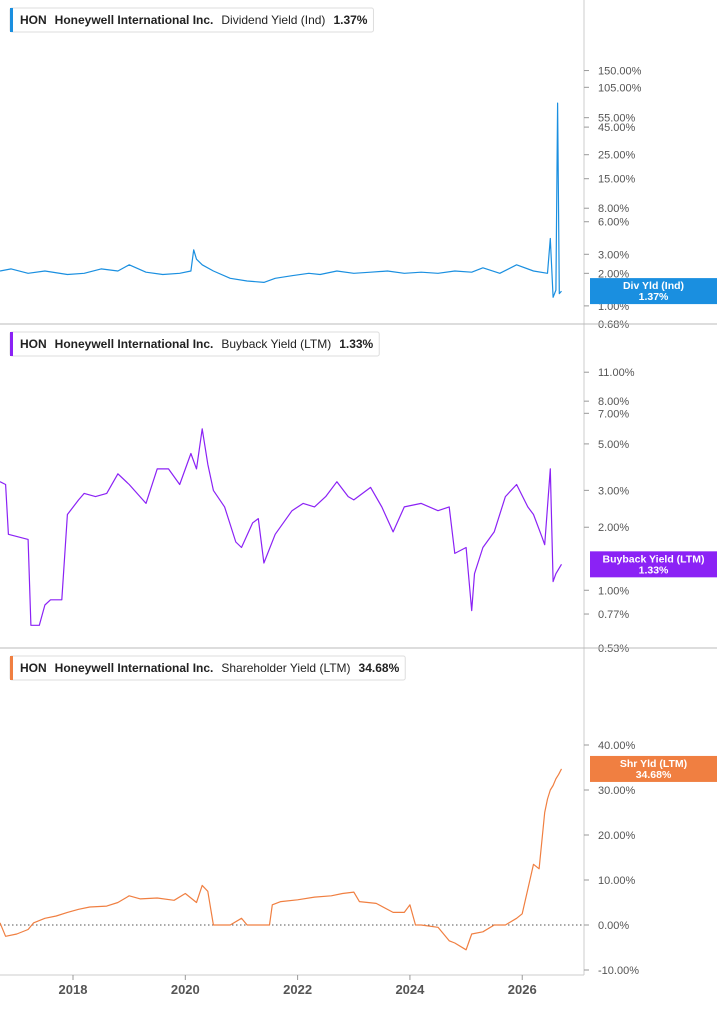  Describe the element at coordinates (654, 775) in the screenshot. I see `current-value-tag-text: 34.68%` at that location.